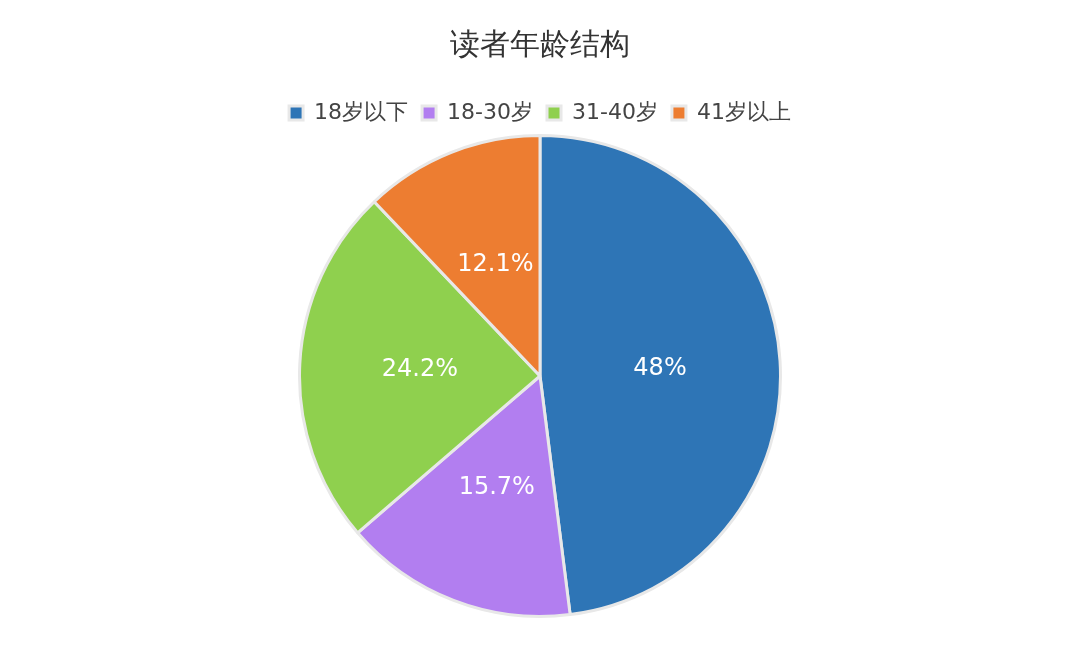 The height and width of the screenshot is (668, 1080). What do you see at coordinates (615, 111) in the screenshot?
I see `legend-label: 31-40岁` at bounding box center [615, 111].